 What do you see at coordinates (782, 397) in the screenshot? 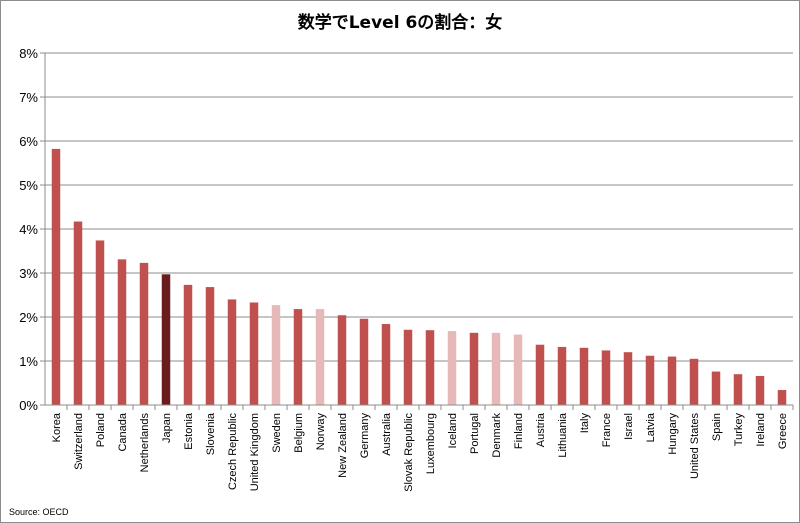
I see `bar-greece` at bounding box center [782, 397].